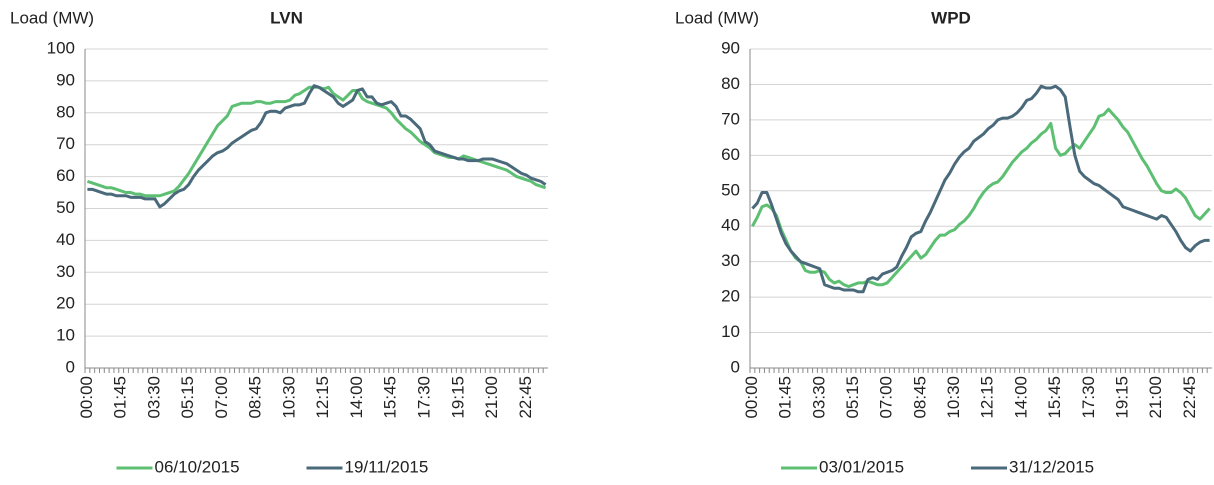  I want to click on legend-label: 19/11/2015, so click(387, 466).